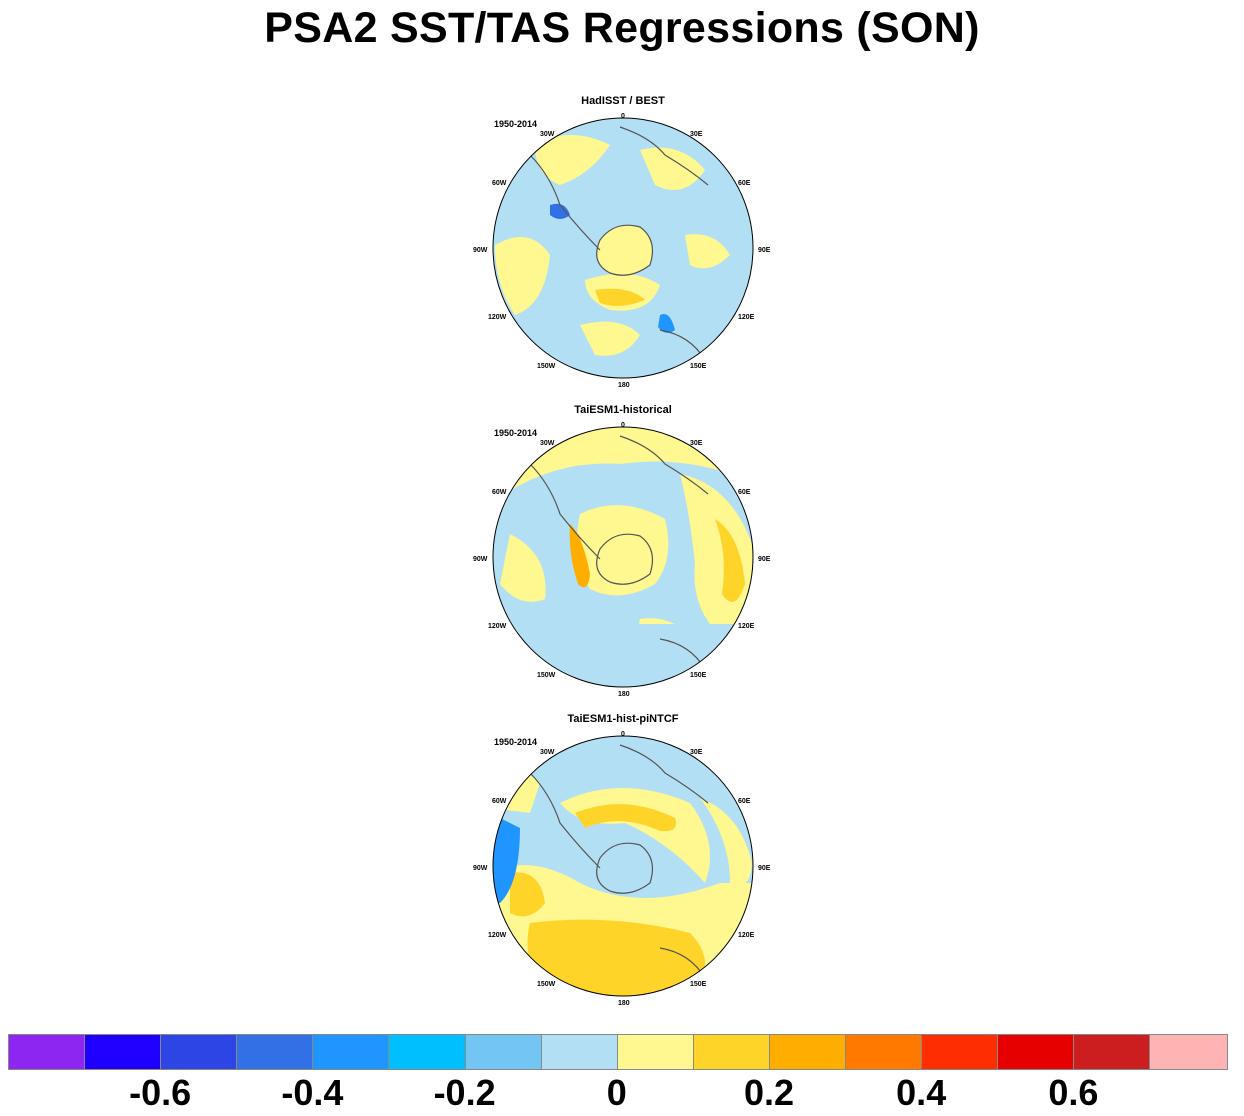  Describe the element at coordinates (312, 1092) in the screenshot. I see `colorbar-tick-label: -0.4` at that location.